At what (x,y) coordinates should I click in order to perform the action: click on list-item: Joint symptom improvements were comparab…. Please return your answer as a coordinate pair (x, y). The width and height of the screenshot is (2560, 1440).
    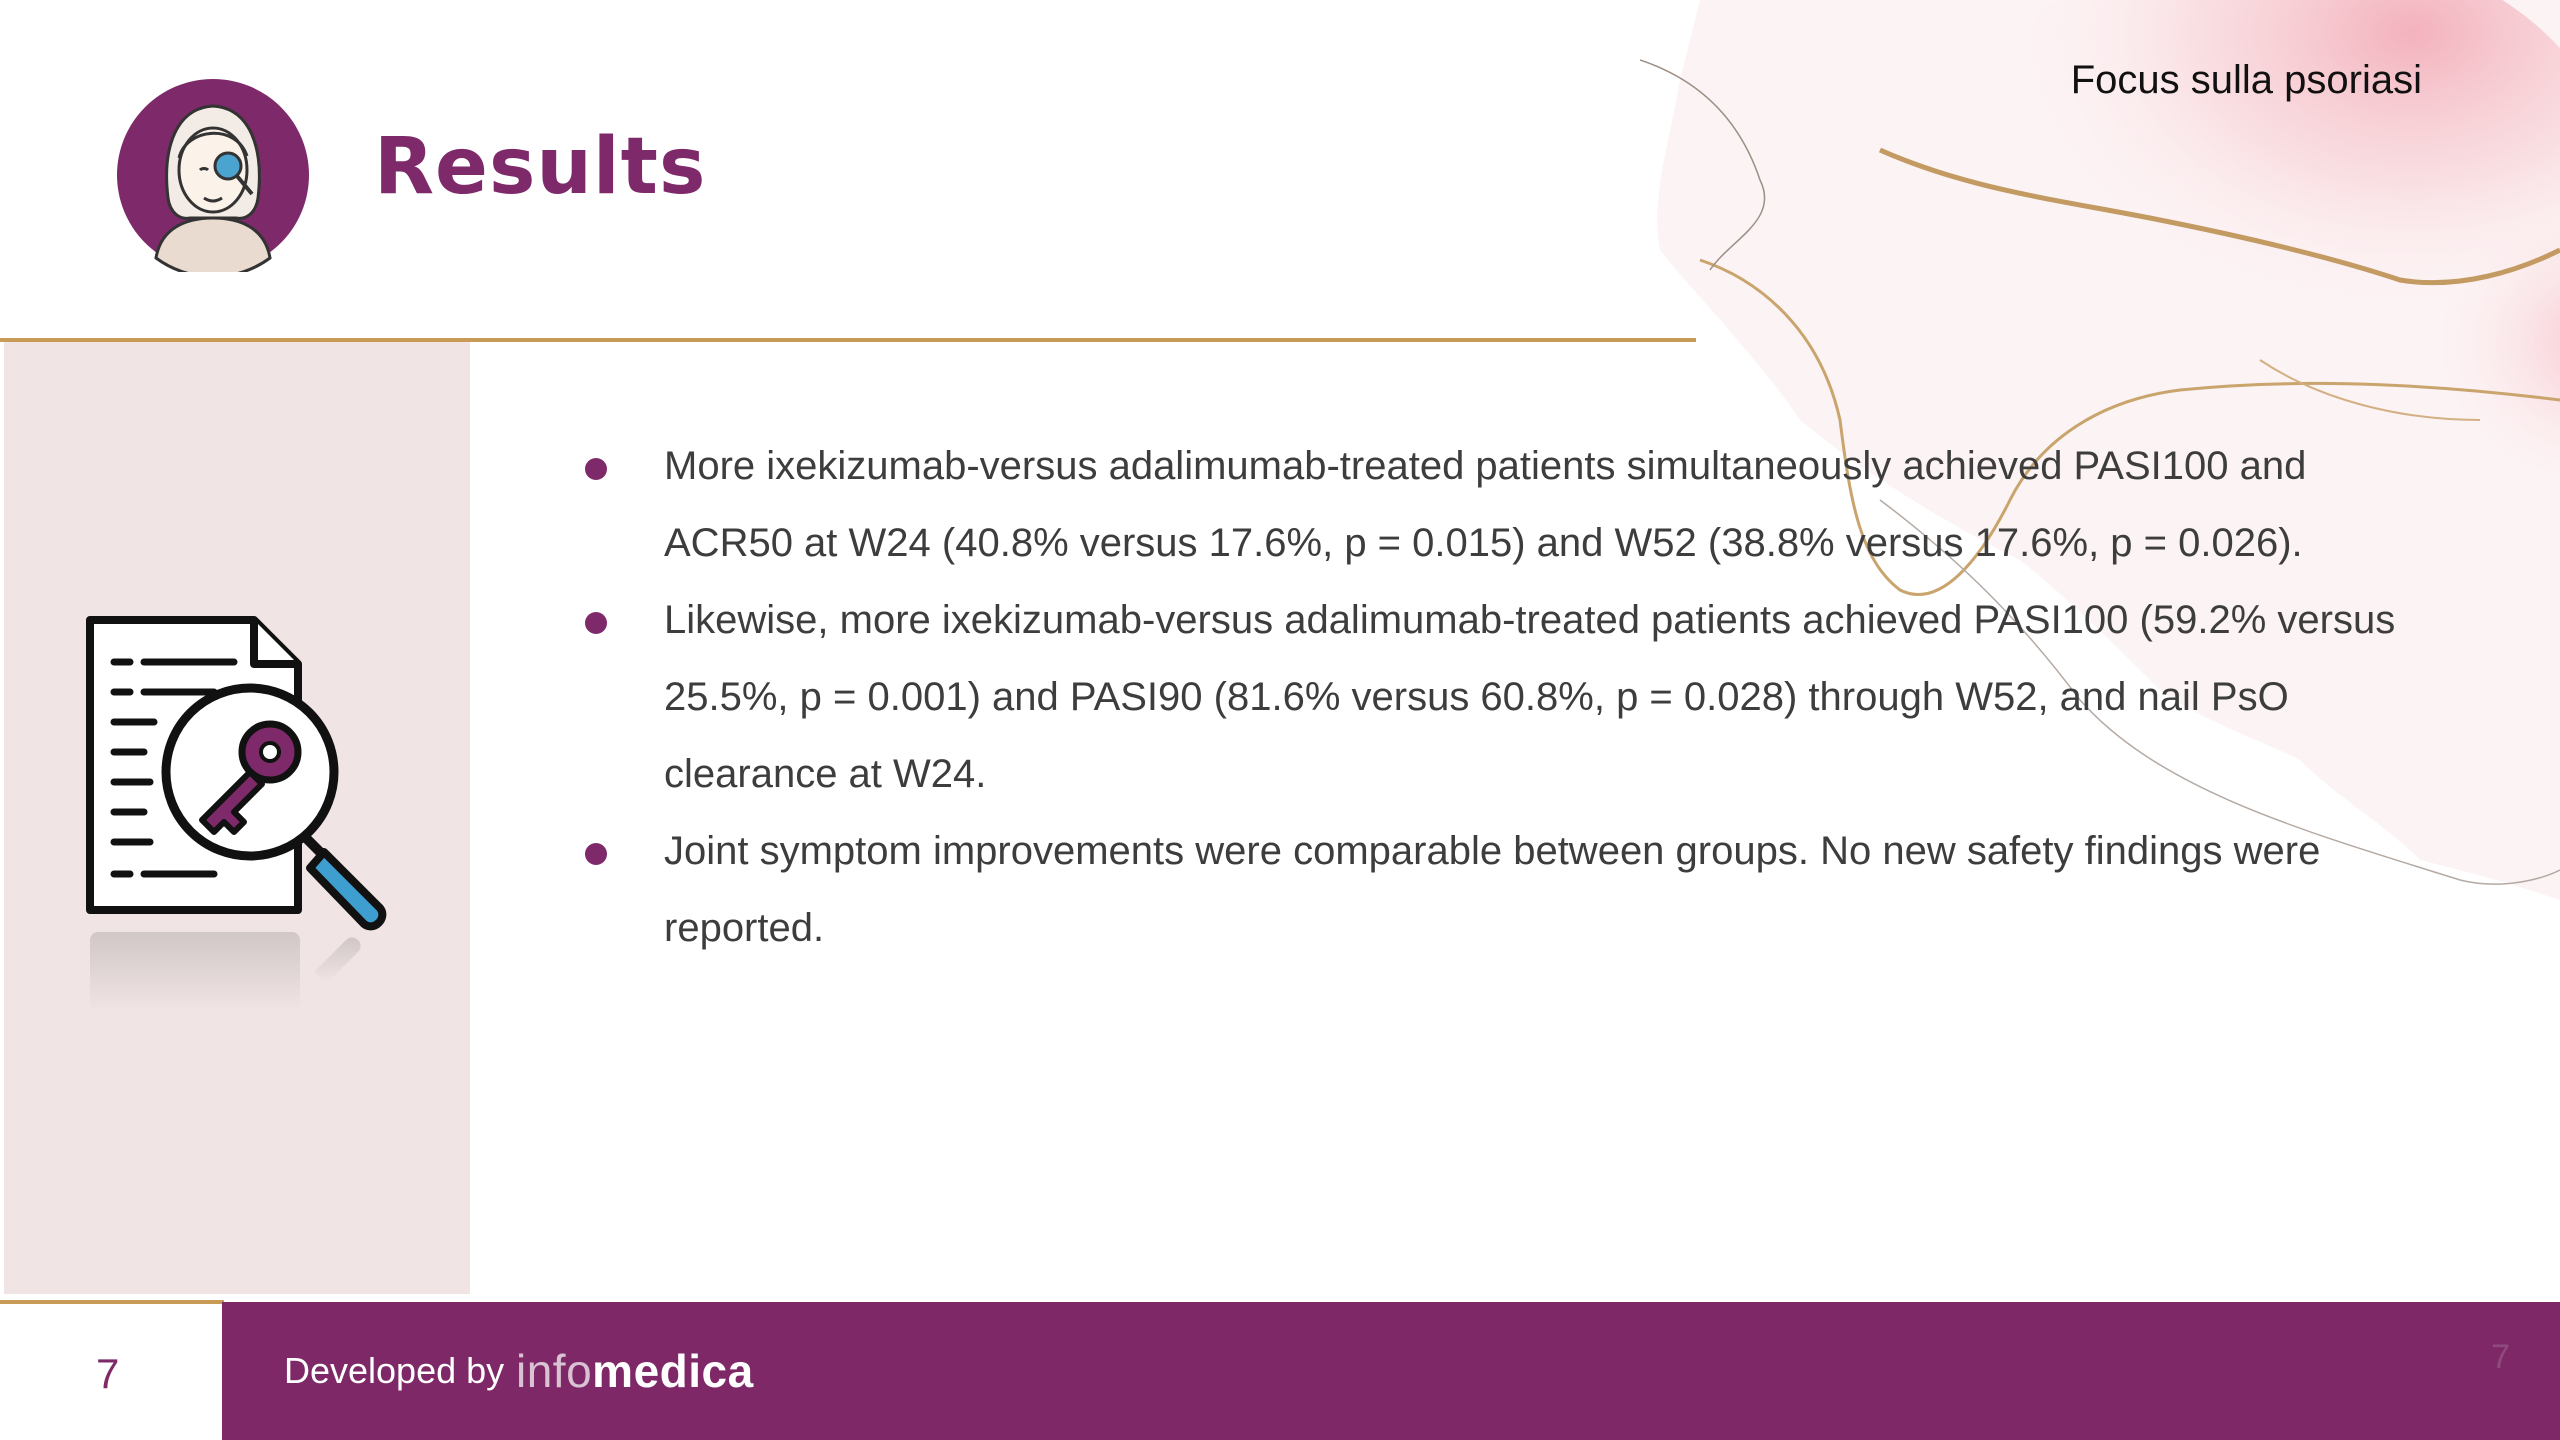
    Looking at the image, I should click on (1510, 890).